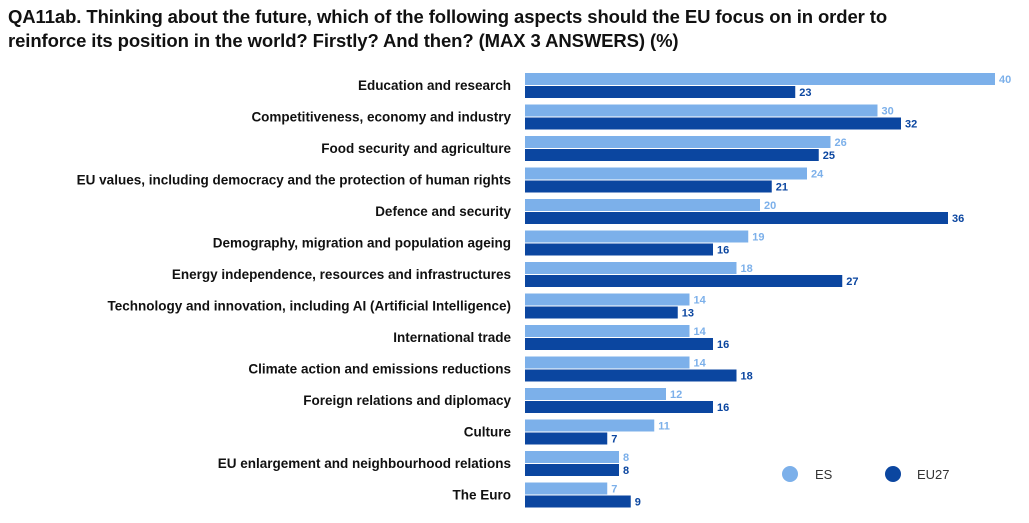 The image size is (1029, 523). Describe the element at coordinates (958, 219) in the screenshot. I see `value-label-eu27: 36` at that location.